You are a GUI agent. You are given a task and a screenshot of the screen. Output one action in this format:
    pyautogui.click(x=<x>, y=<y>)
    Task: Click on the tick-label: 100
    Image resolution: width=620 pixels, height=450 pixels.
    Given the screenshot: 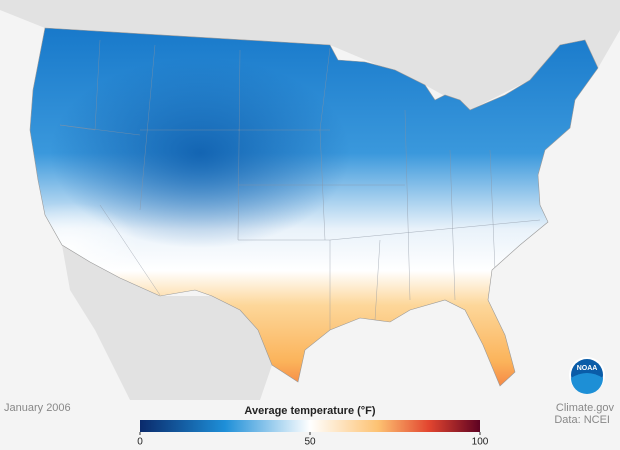 What is the action you would take?
    pyautogui.click(x=480, y=442)
    